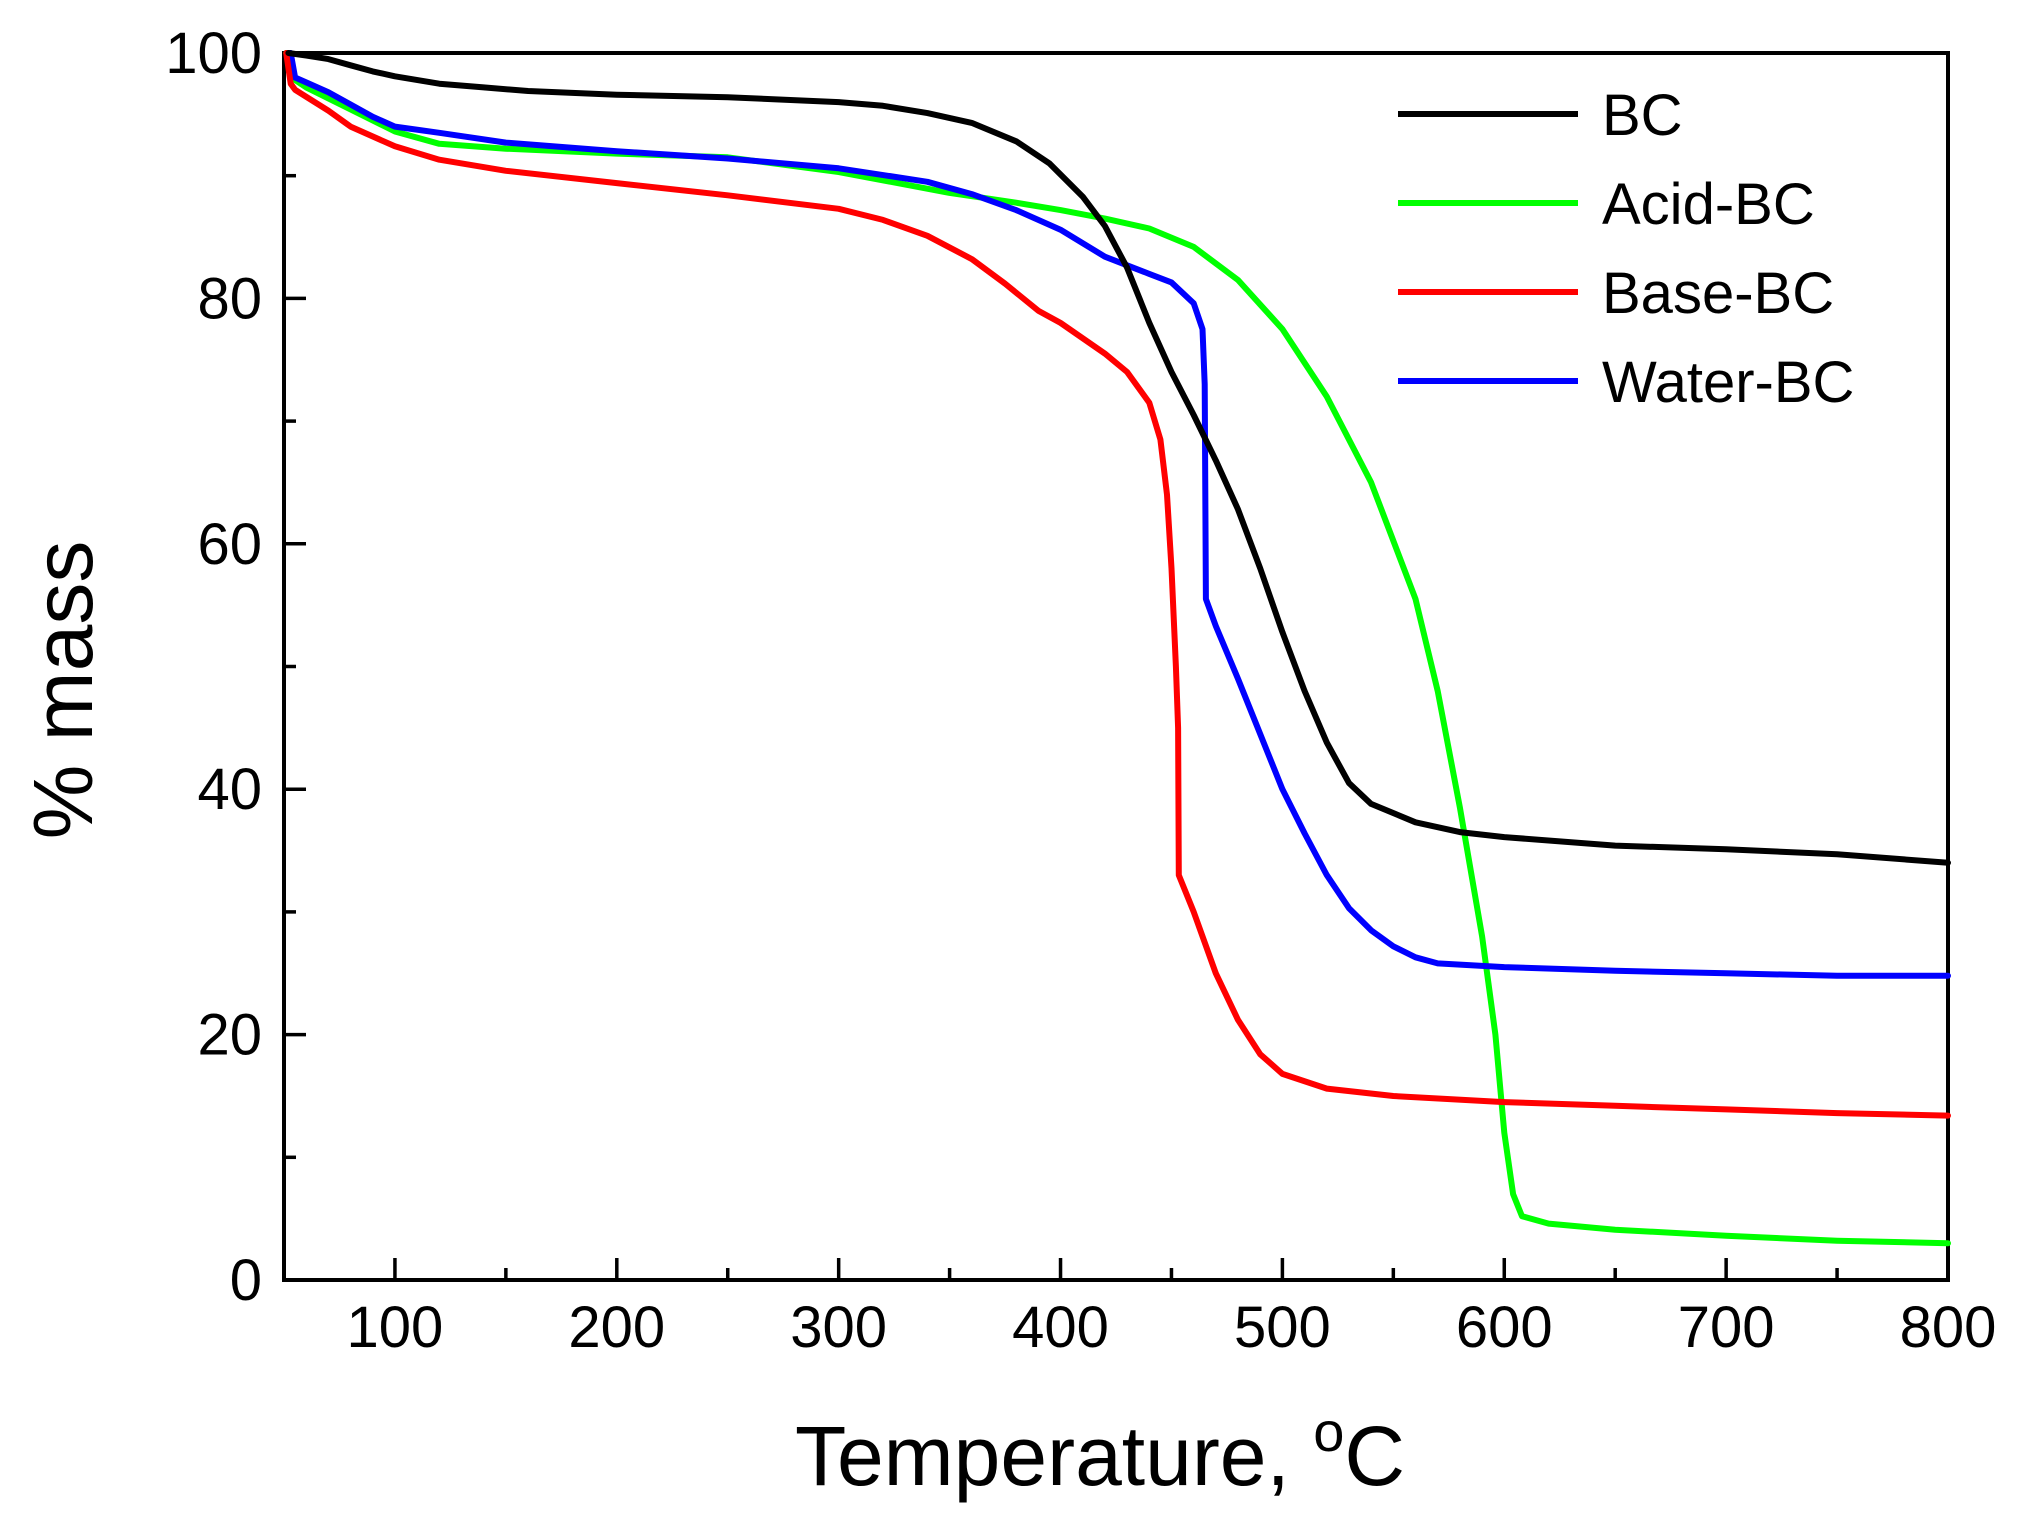 This screenshot has height=1534, width=2019. Describe the element at coordinates (838, 1327) in the screenshot. I see `x-tick-label: 300` at that location.